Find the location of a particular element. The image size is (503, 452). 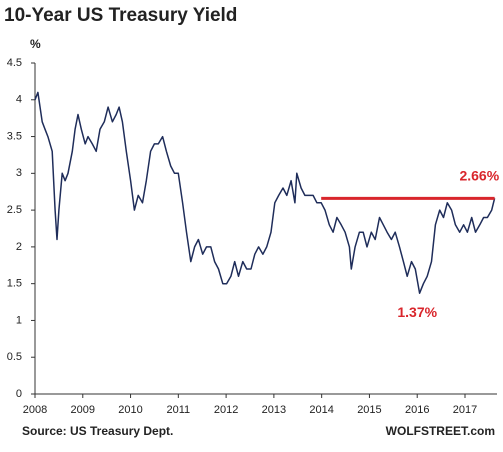

x-tick-label: 2012 is located at coordinates (226, 410).